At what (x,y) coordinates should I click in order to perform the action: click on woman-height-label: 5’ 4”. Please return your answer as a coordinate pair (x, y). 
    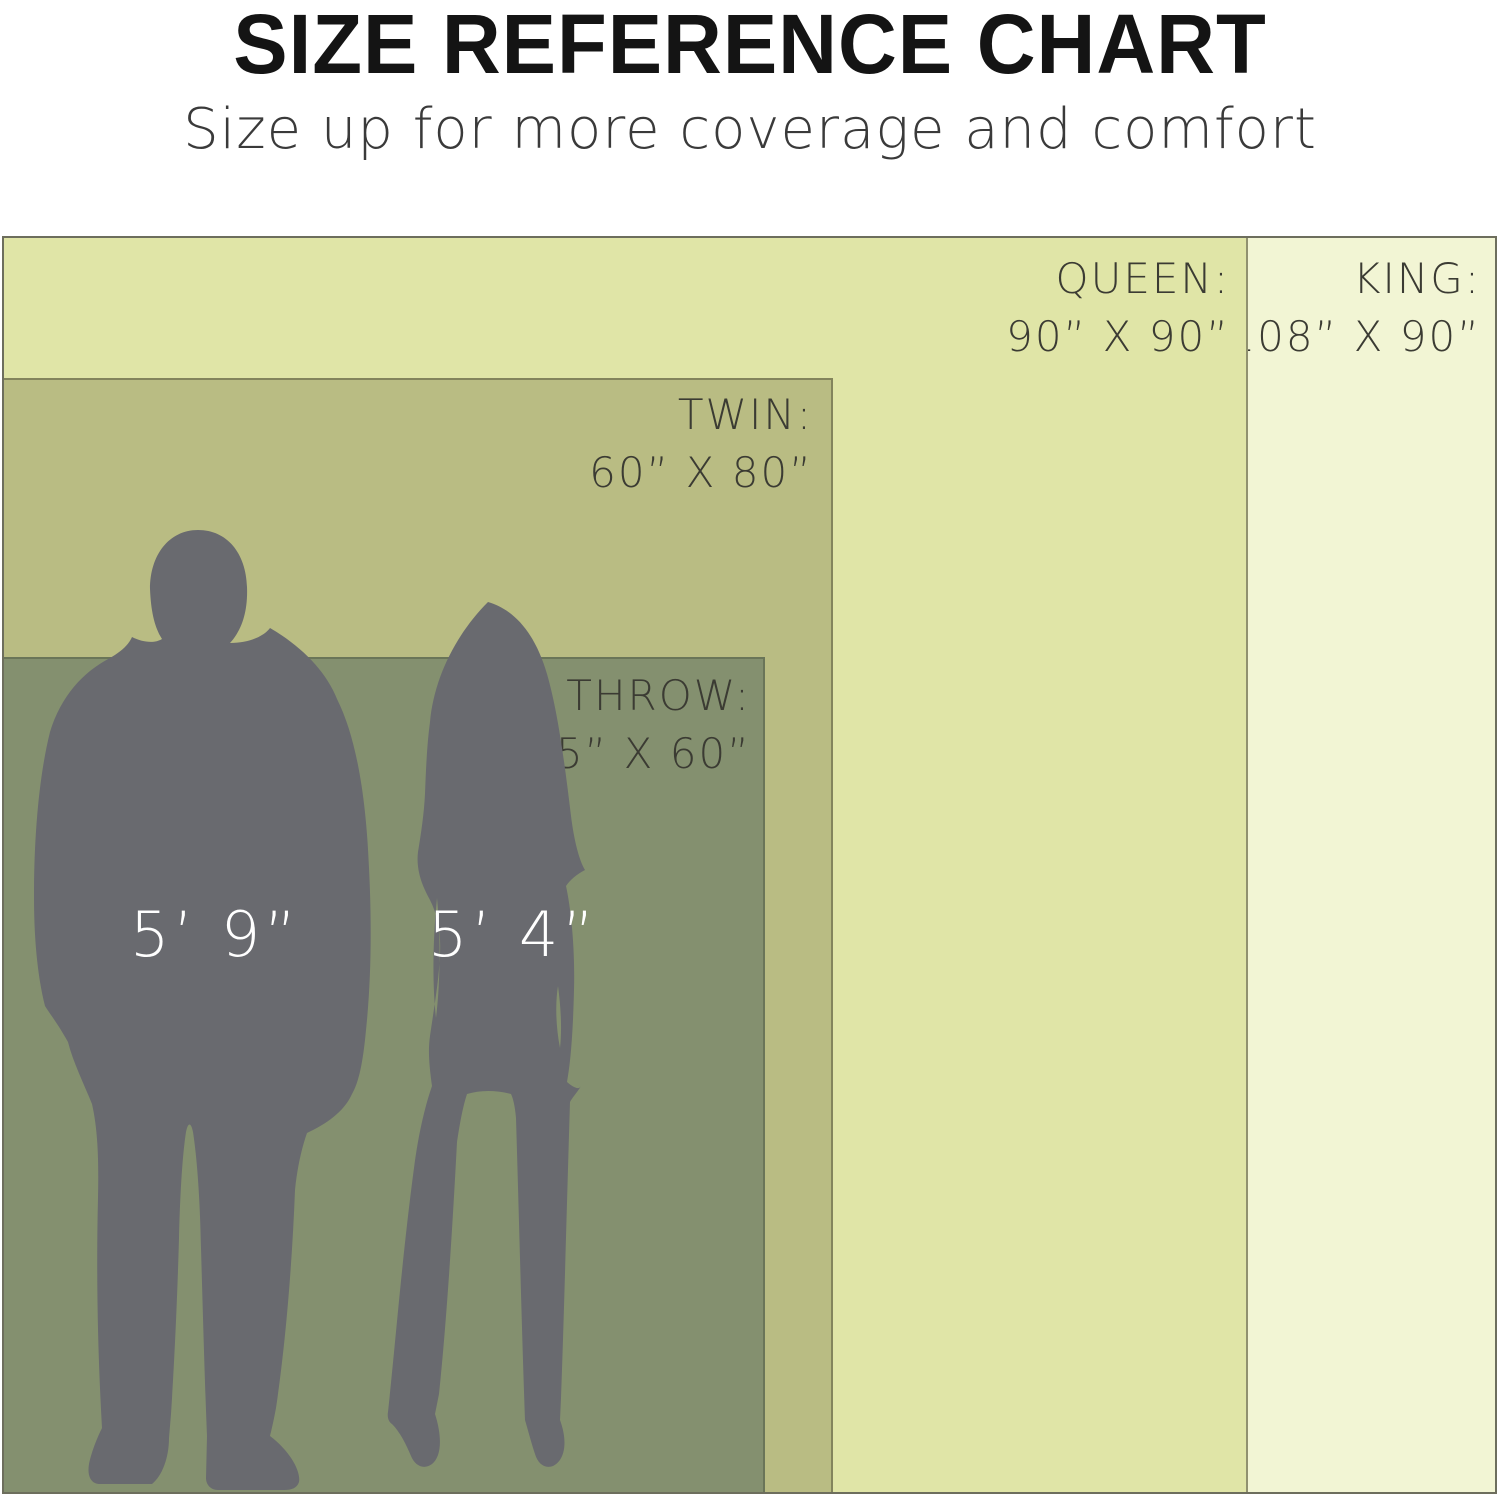
    Looking at the image, I should click on (513, 934).